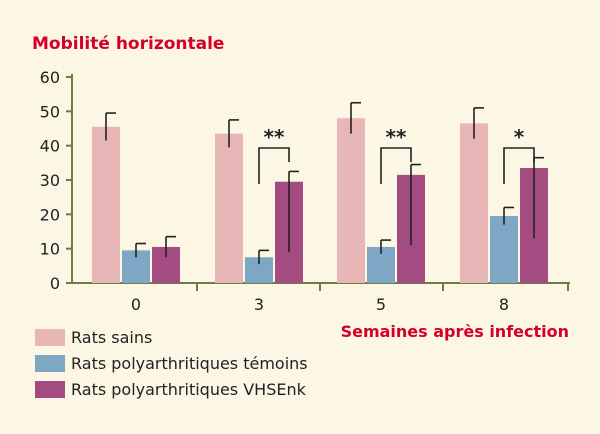  I want to click on y-tick-label: 10, so click(50, 249).